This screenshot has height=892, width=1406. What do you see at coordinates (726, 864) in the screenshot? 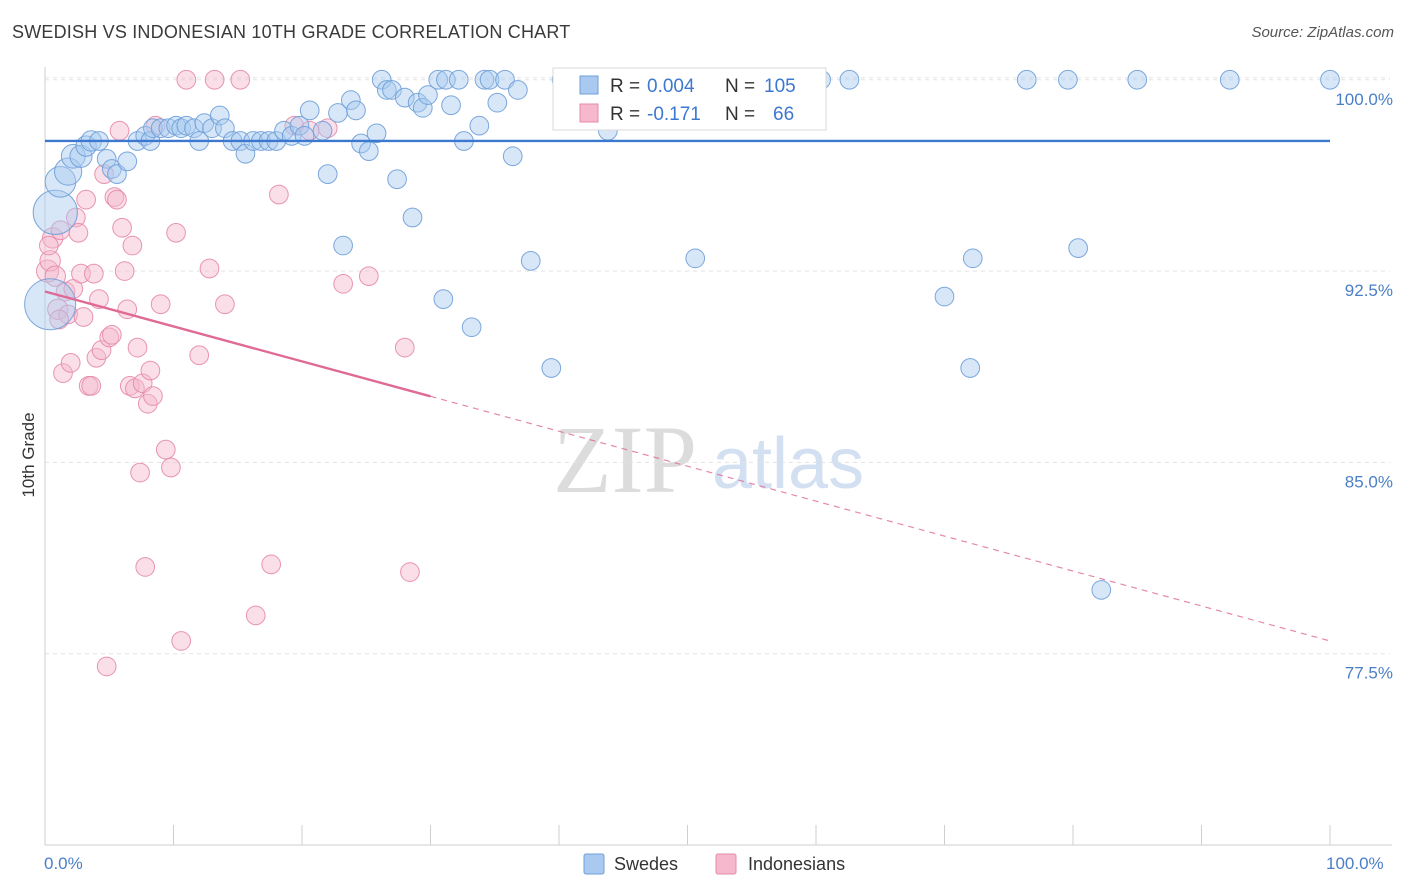
I see `bottom-legend-swatch-indonesians` at bounding box center [726, 864].